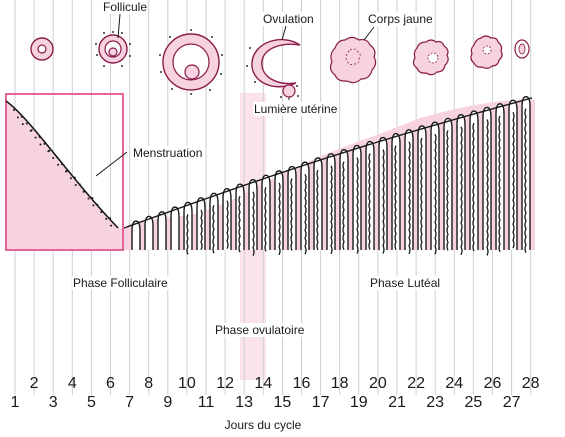 The width and height of the screenshot is (565, 437). I want to click on day-number: 1, so click(15, 402).